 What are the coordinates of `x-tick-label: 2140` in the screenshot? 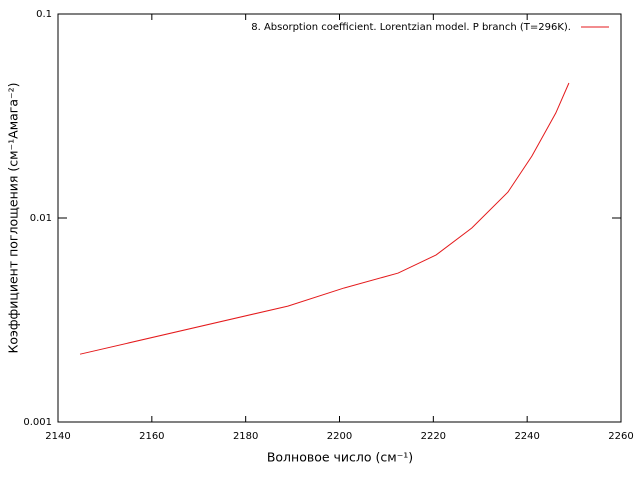 It's located at (57, 436).